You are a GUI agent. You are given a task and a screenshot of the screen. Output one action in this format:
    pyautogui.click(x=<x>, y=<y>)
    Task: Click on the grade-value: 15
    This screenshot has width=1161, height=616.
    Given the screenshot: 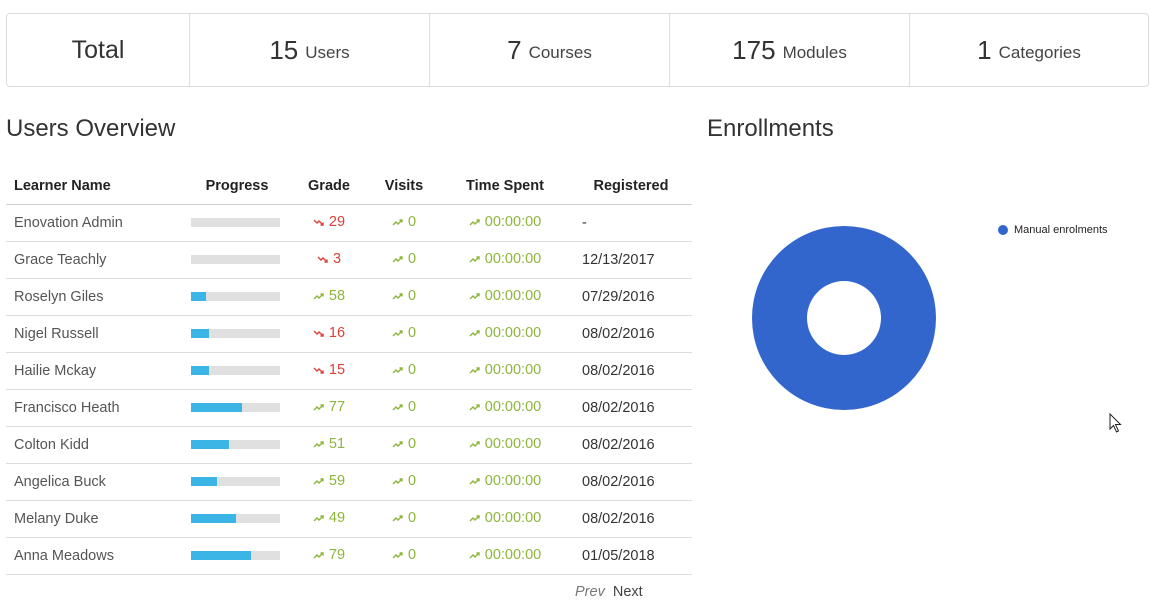 What is the action you would take?
    pyautogui.click(x=337, y=370)
    